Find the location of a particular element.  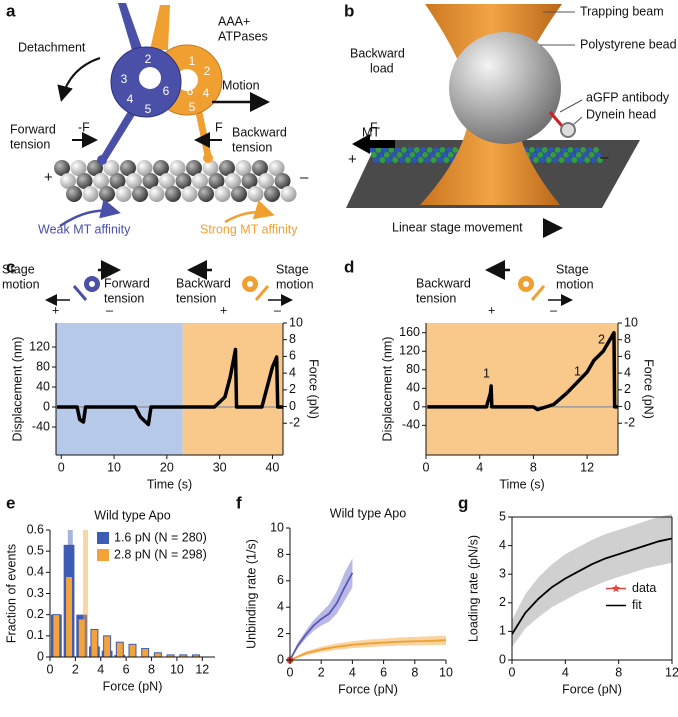

label: F is located at coordinates (219, 127).